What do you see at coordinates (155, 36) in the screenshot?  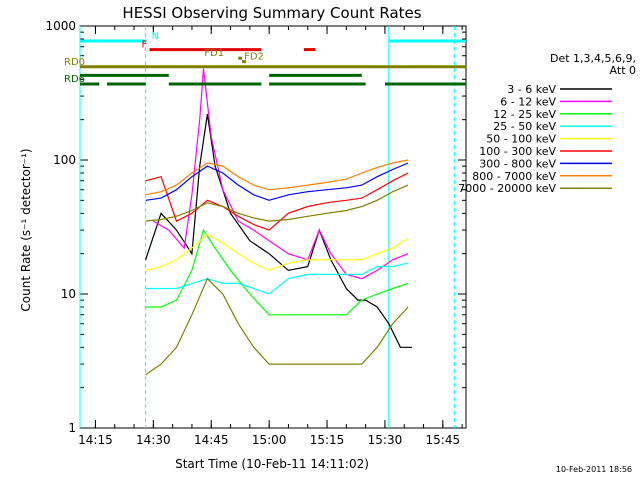 I see `flag-label: N` at bounding box center [155, 36].